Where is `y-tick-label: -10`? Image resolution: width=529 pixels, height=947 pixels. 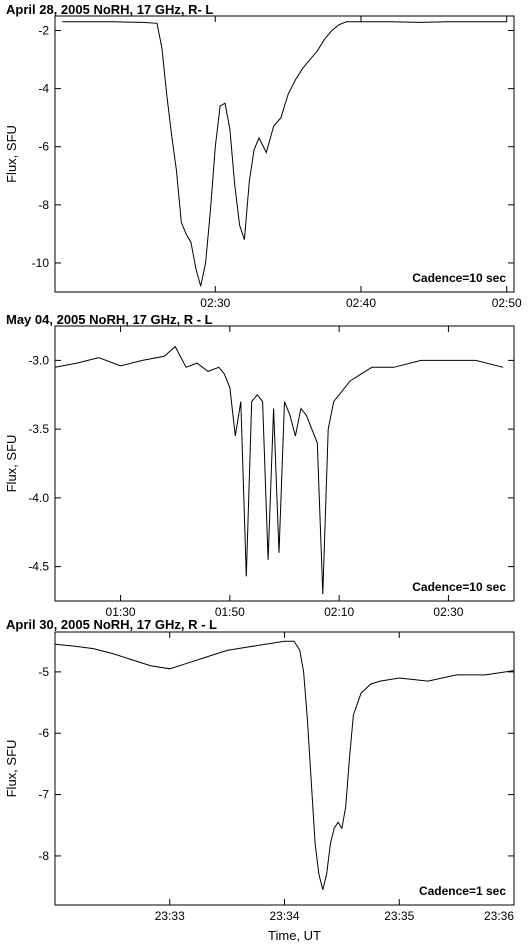
y-tick-label: -10 is located at coordinates (41, 263).